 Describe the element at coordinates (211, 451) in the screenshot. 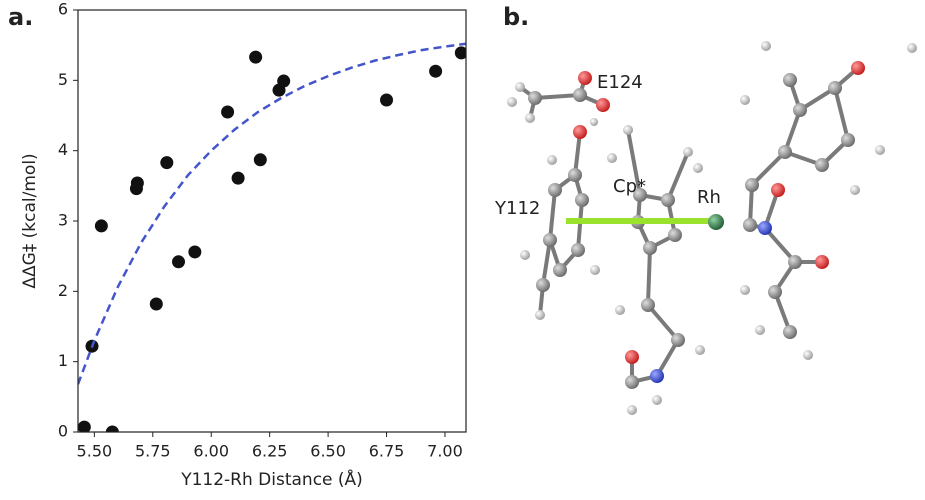

I see `x-tick-label: 6.00` at that location.